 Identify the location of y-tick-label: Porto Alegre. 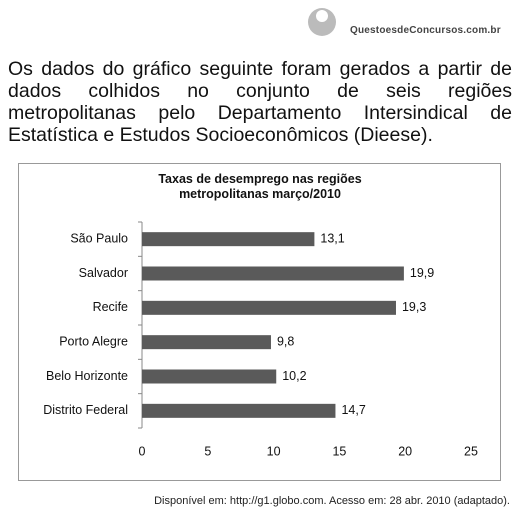
(93, 341).